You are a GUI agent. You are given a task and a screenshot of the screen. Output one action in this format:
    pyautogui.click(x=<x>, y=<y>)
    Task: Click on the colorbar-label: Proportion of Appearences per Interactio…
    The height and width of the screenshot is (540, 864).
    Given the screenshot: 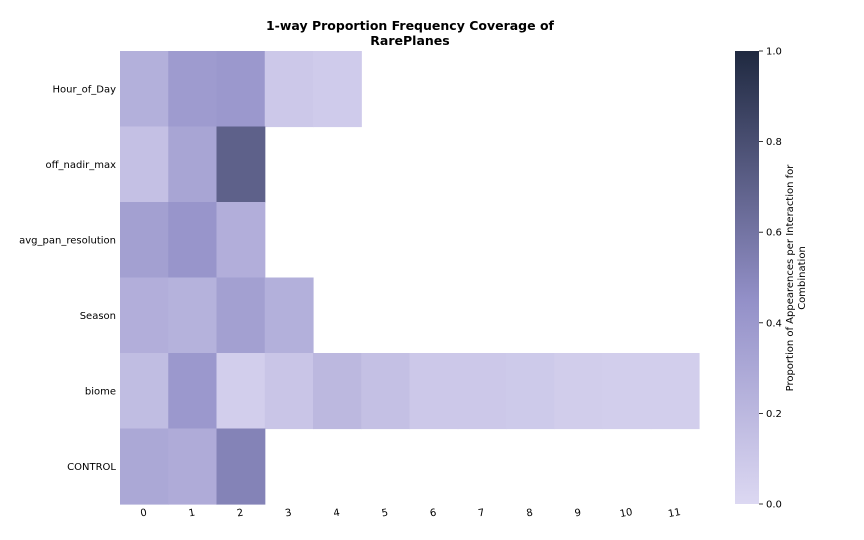 What is the action you would take?
    pyautogui.click(x=796, y=278)
    